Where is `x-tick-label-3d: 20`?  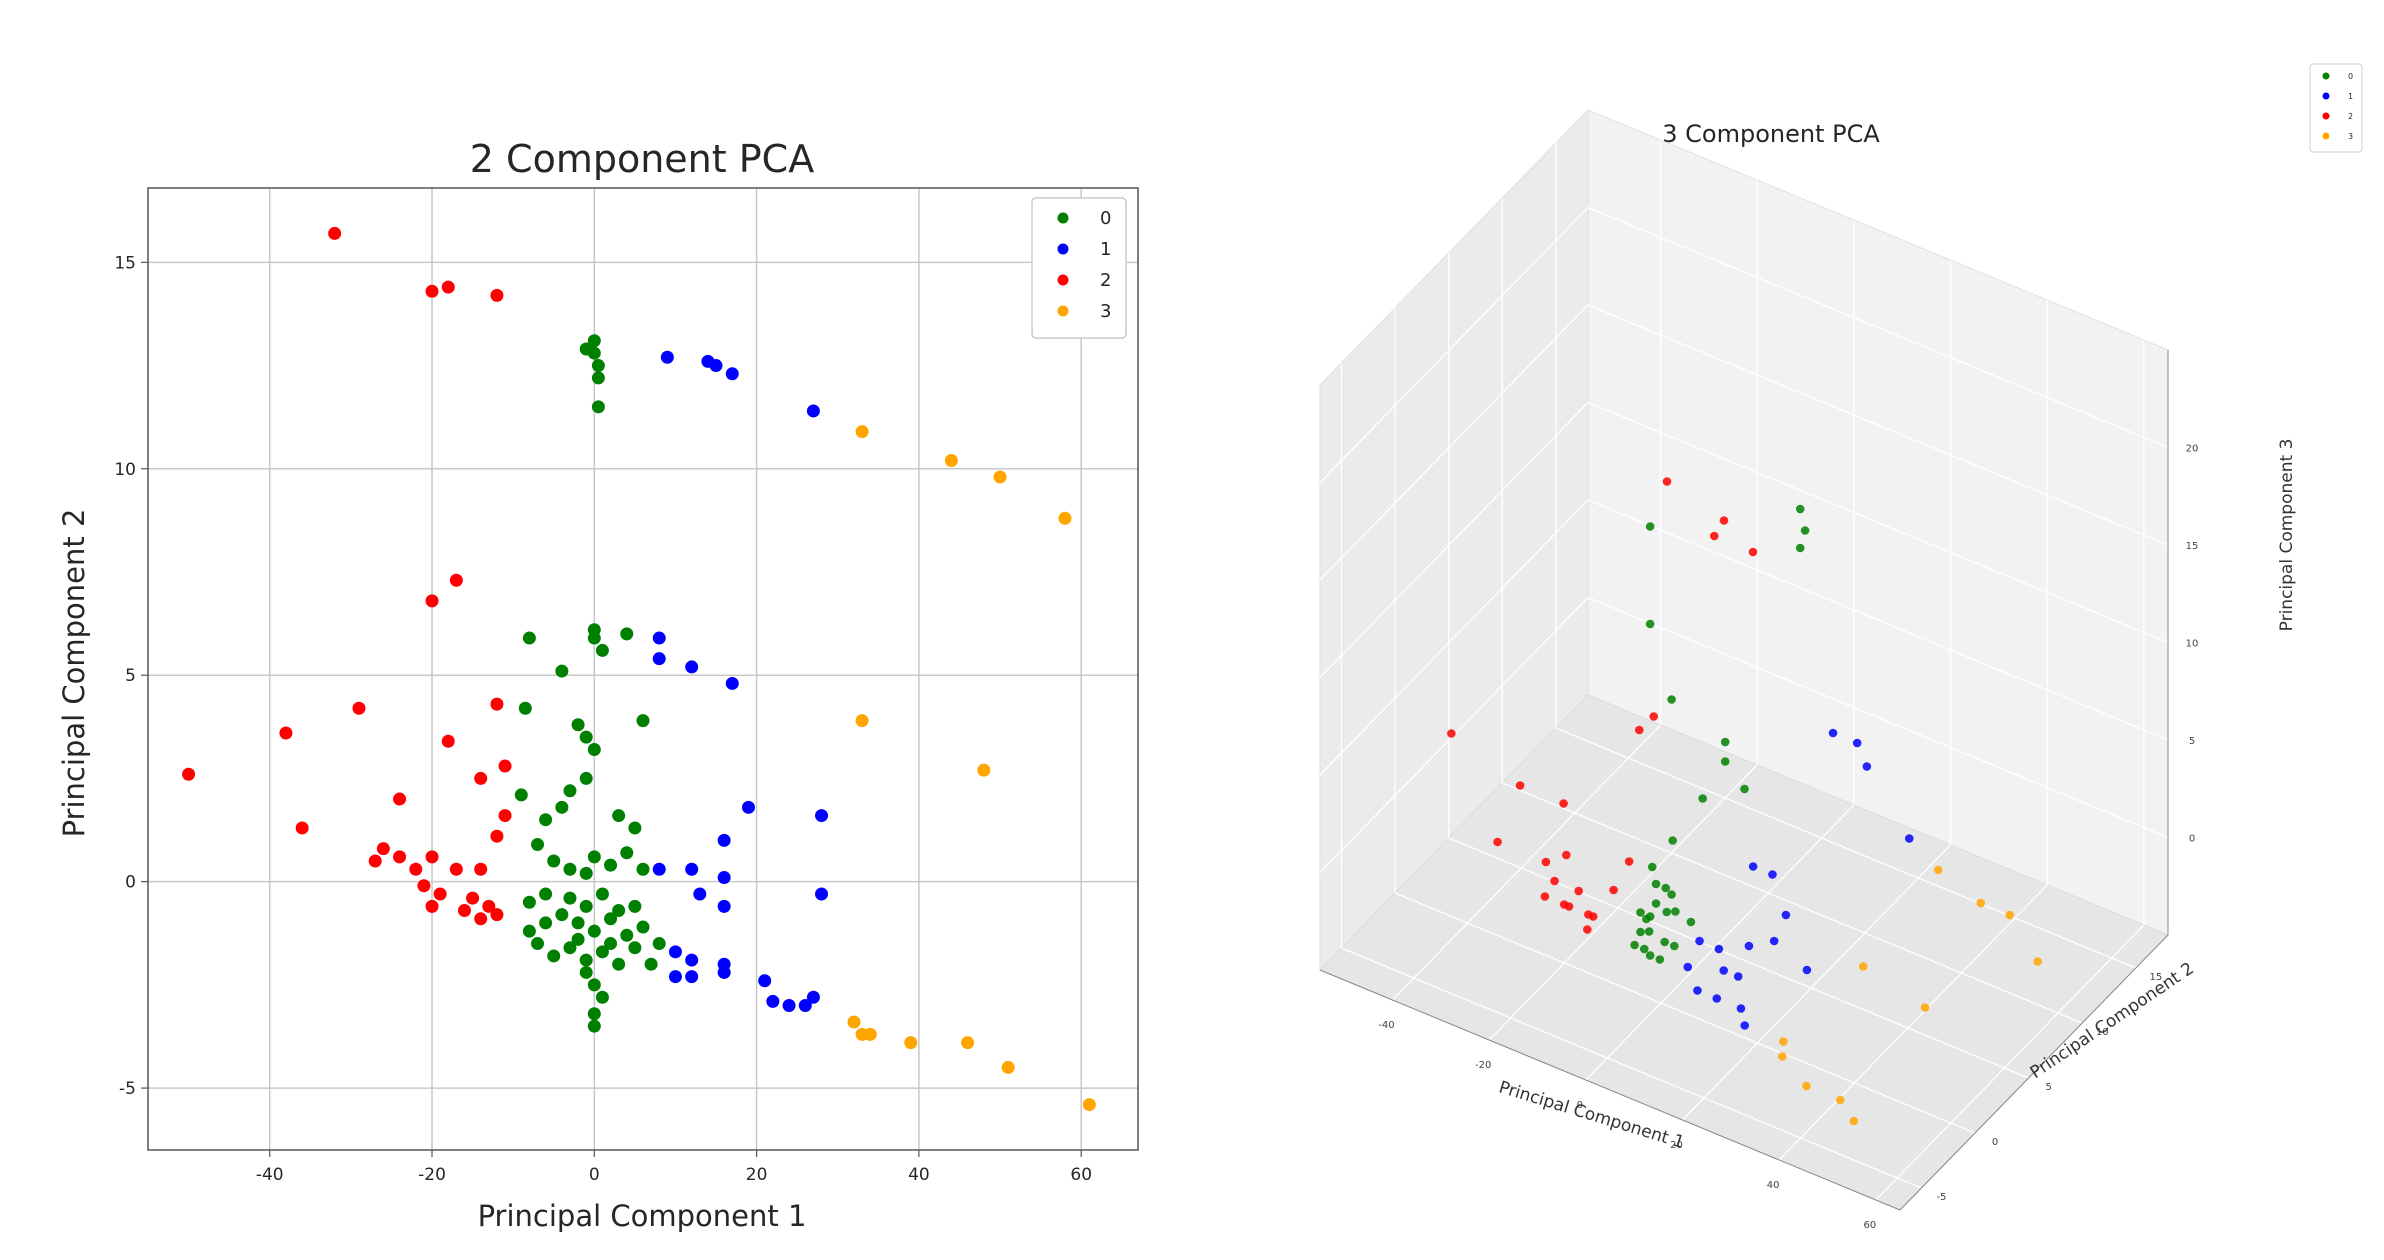
x-tick-label-3d: 20 is located at coordinates (1676, 1145).